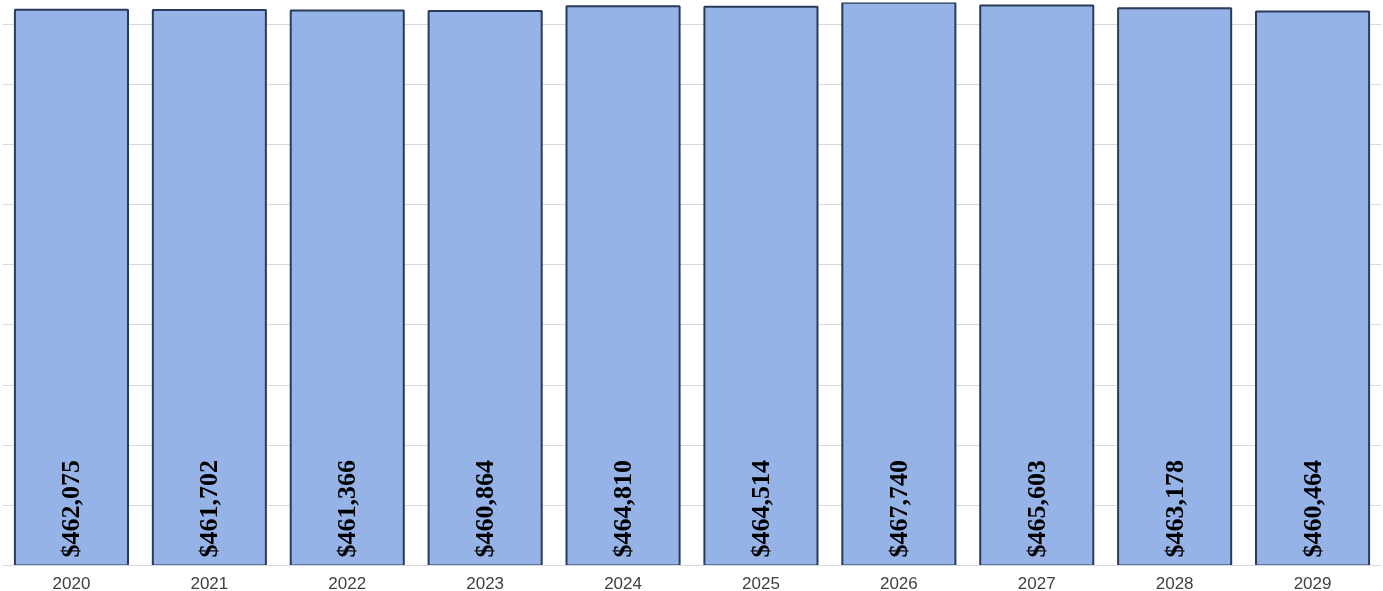 The width and height of the screenshot is (1383, 591). I want to click on x-tick-label: 2025, so click(761, 582).